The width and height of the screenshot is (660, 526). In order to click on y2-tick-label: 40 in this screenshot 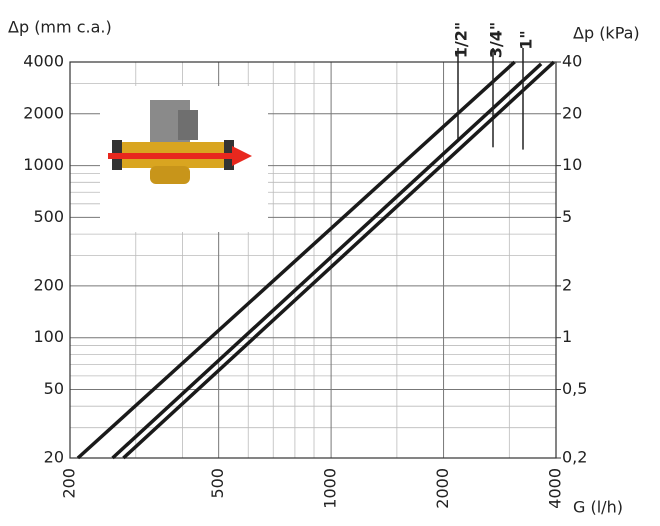, I will do `click(572, 61)`.